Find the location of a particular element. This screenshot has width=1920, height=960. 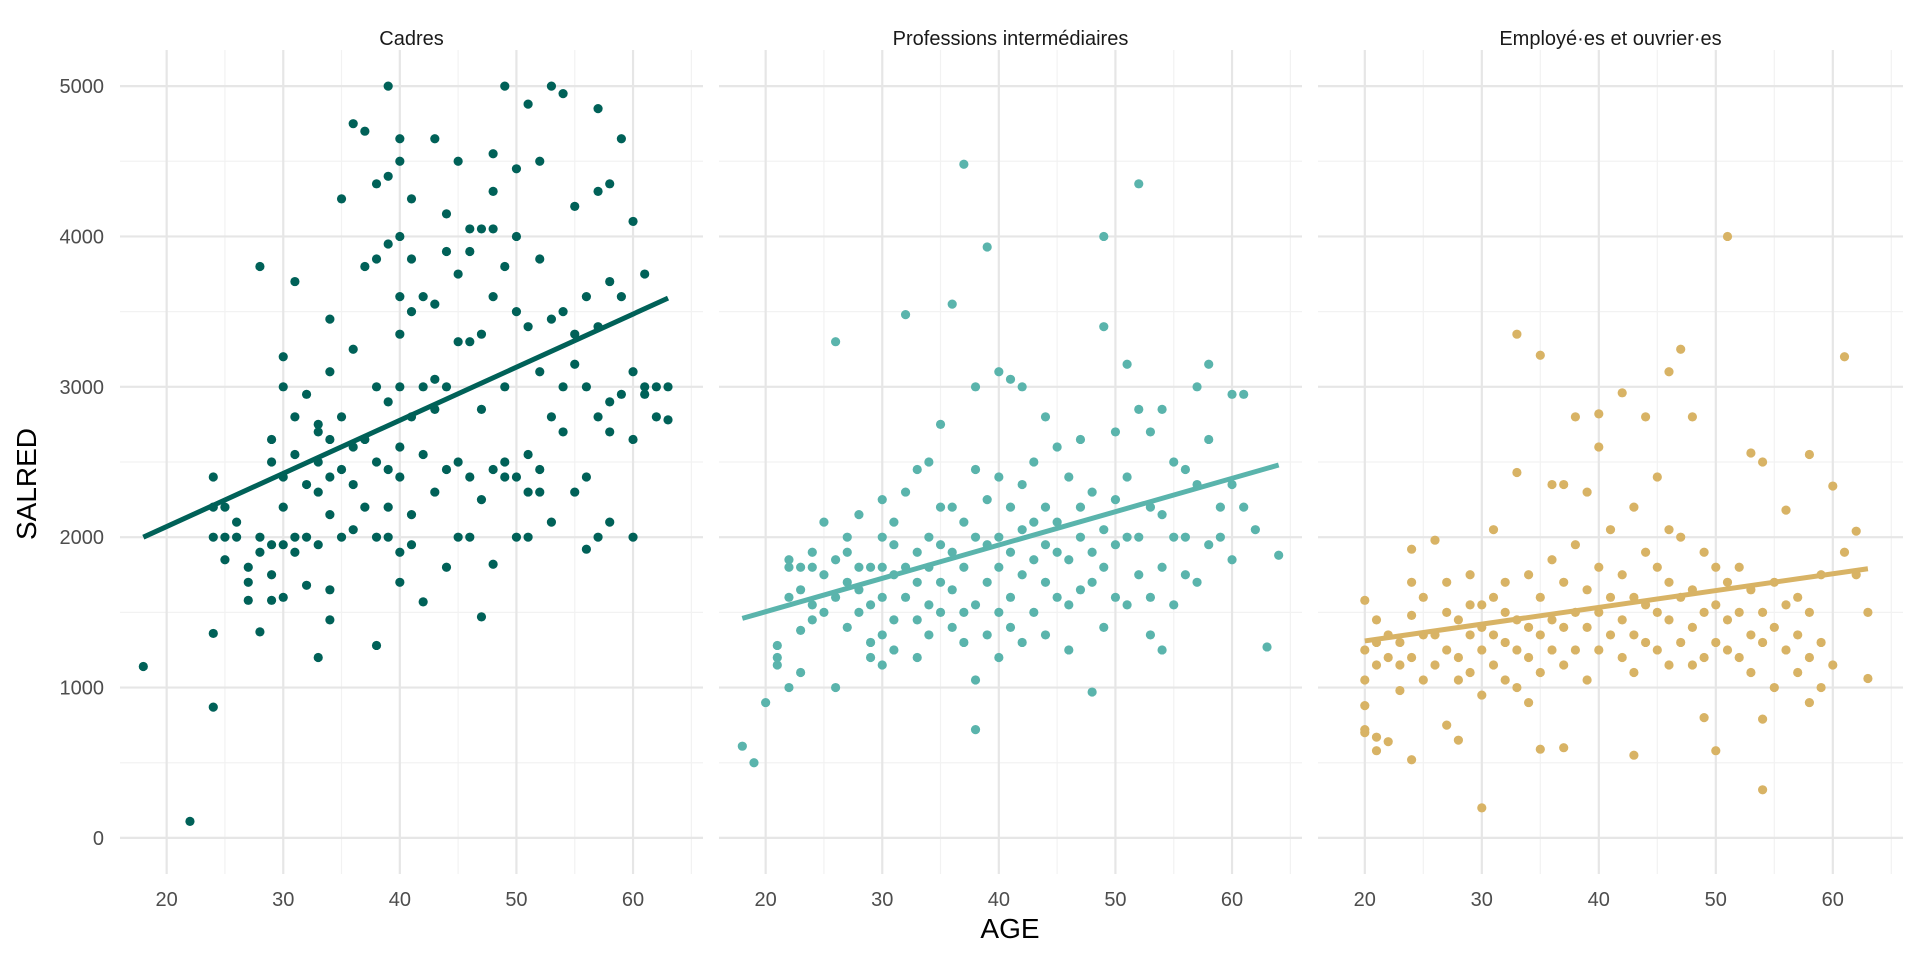

x-tick-label: 30 is located at coordinates (1482, 900).